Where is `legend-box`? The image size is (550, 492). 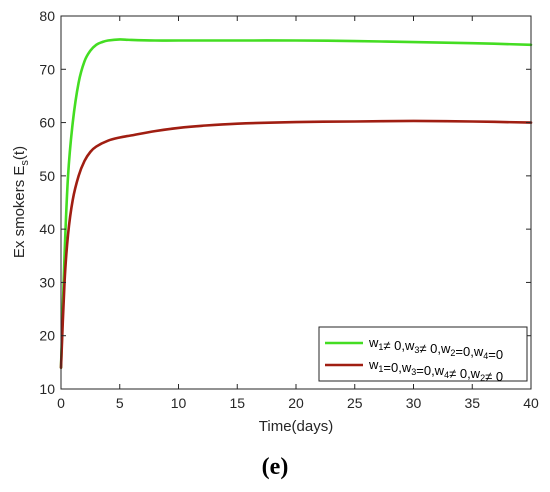
legend-box is located at coordinates (423, 354).